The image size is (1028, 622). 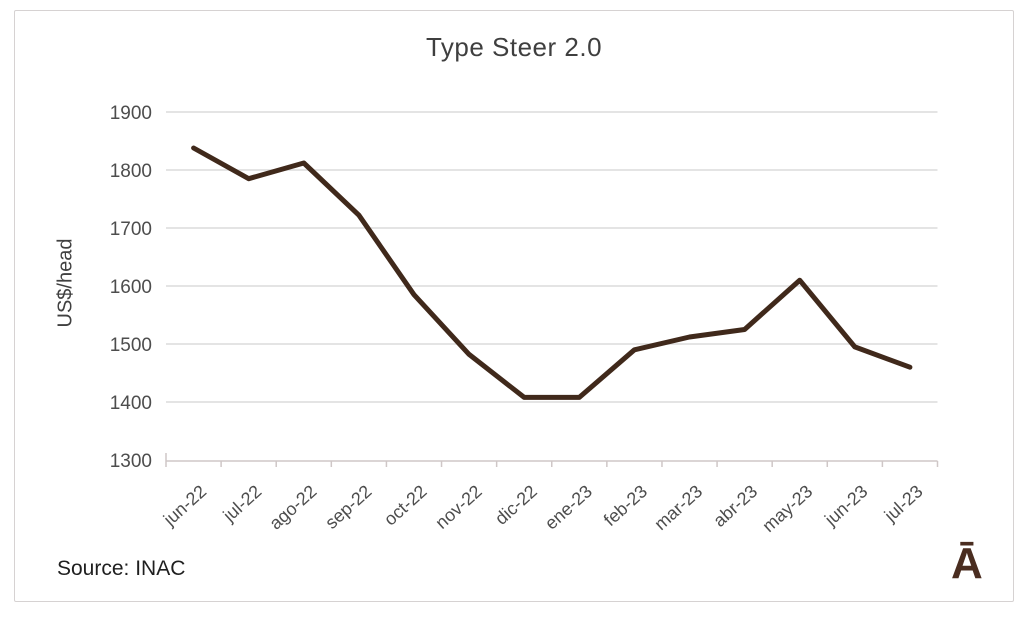 What do you see at coordinates (458, 507) in the screenshot?
I see `x-tick-label: nov-22` at bounding box center [458, 507].